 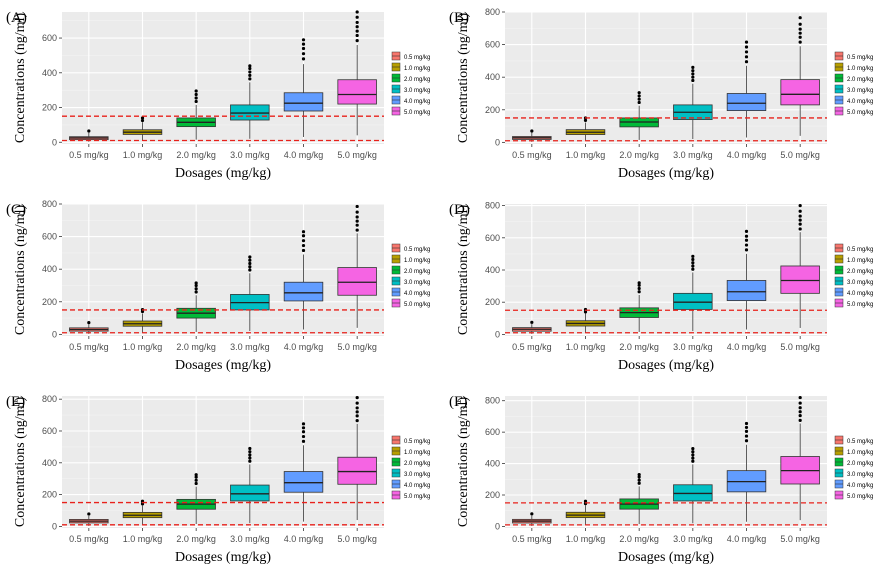 What do you see at coordinates (49, 495) in the screenshot?
I see `y-tick-label: 200` at bounding box center [49, 495].